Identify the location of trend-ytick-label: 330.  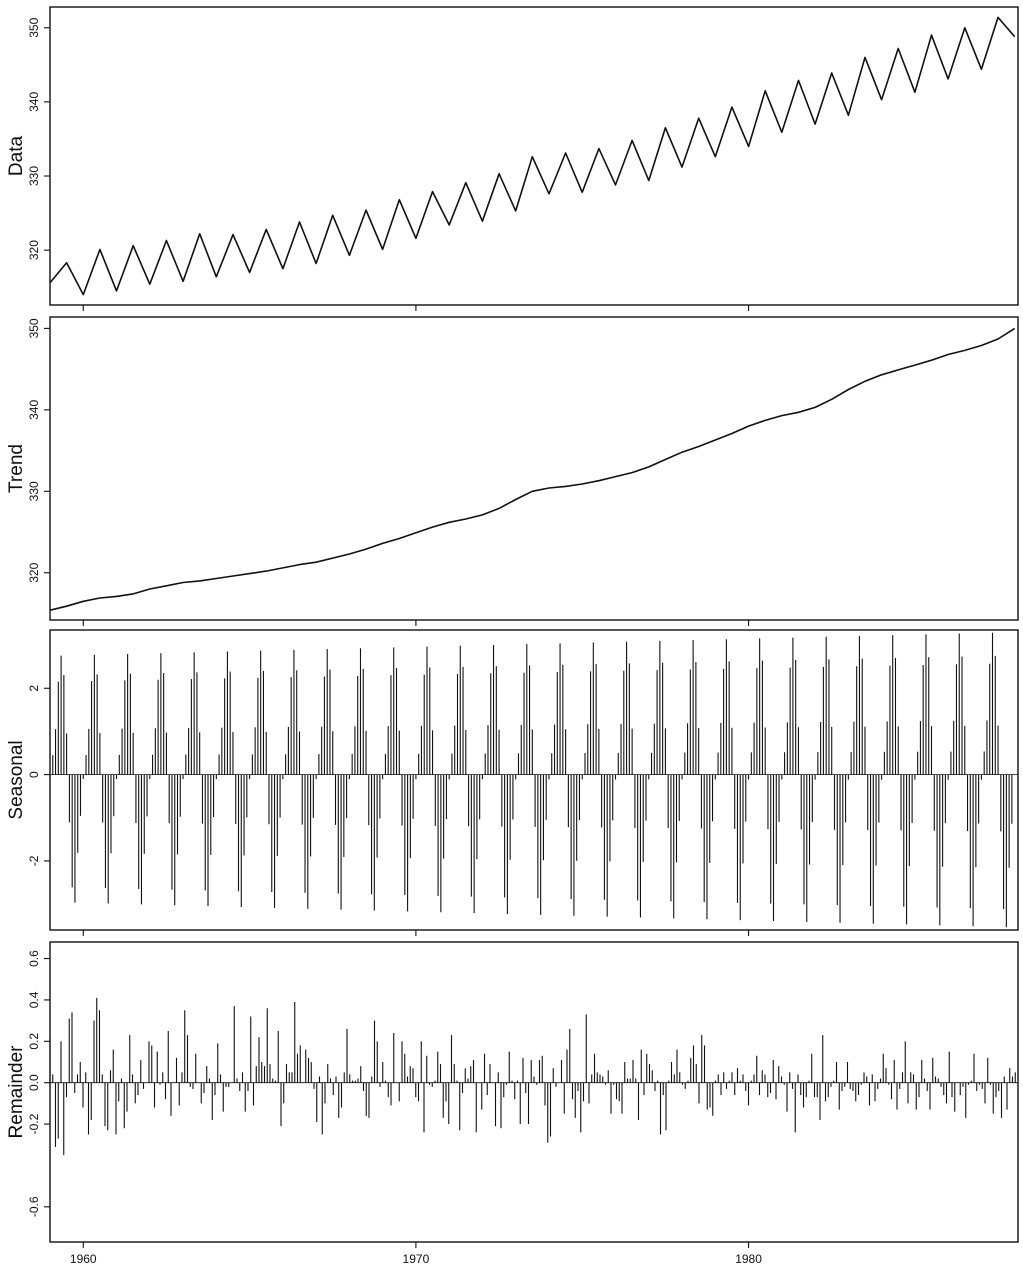
(34, 491).